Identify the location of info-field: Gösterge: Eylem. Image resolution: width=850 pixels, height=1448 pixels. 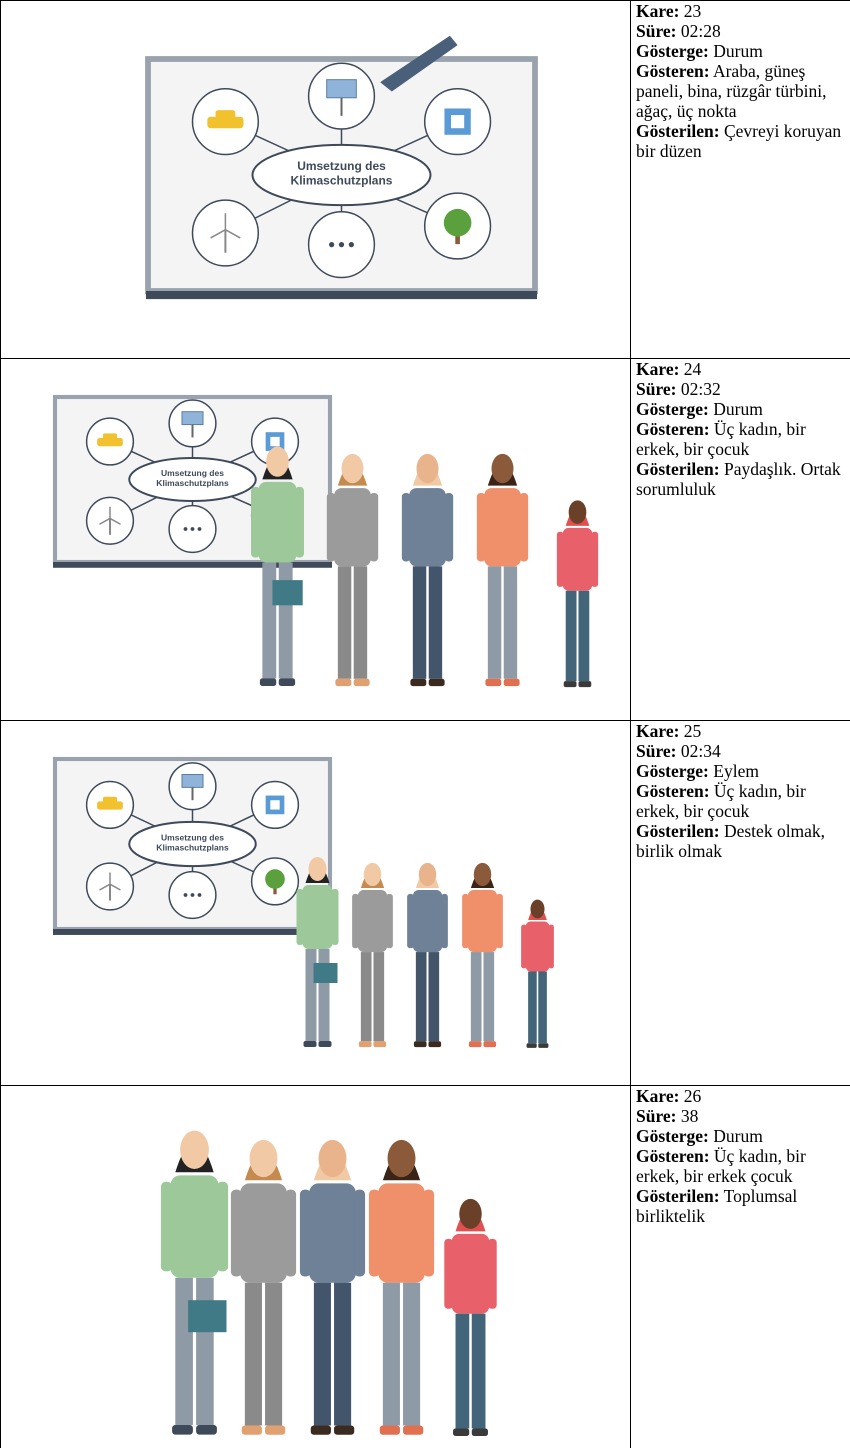
(742, 771).